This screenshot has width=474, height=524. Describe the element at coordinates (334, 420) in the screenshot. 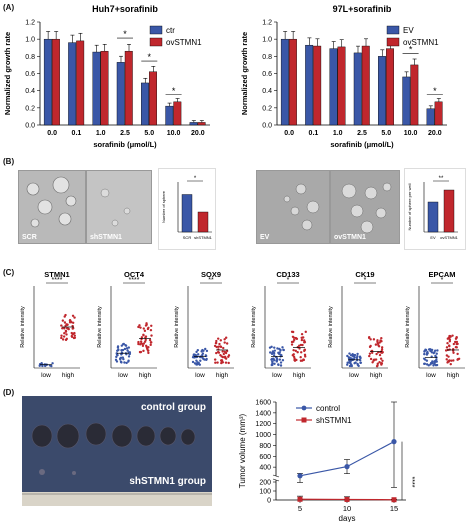

I see `legend-label: shSTMN1` at that location.